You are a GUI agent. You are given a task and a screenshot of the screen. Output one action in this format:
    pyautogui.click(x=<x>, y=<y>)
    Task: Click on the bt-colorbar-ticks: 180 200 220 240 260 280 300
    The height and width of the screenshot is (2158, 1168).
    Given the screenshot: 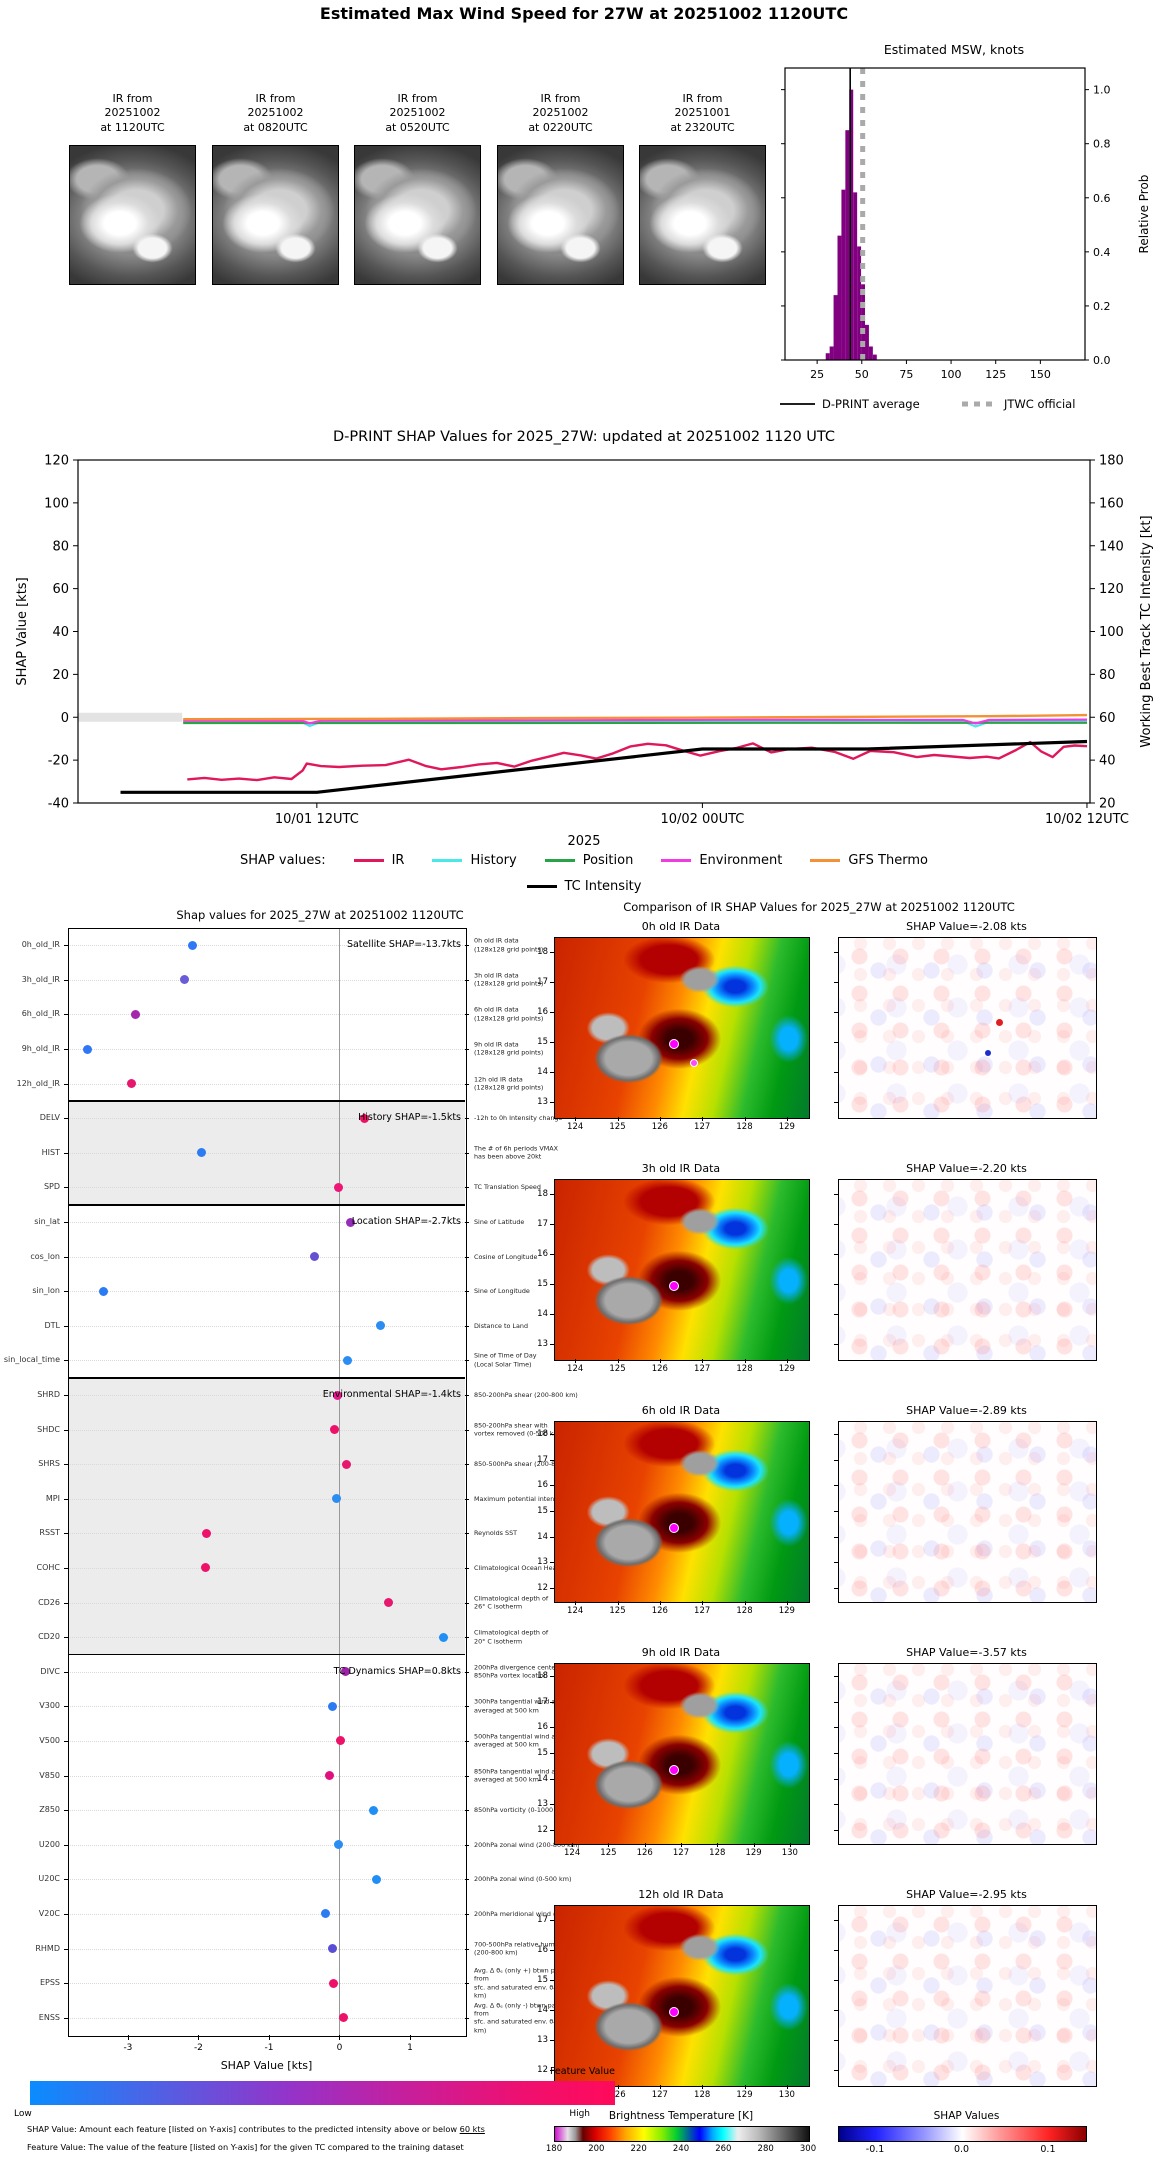 What is the action you would take?
    pyautogui.click(x=681, y=2150)
    